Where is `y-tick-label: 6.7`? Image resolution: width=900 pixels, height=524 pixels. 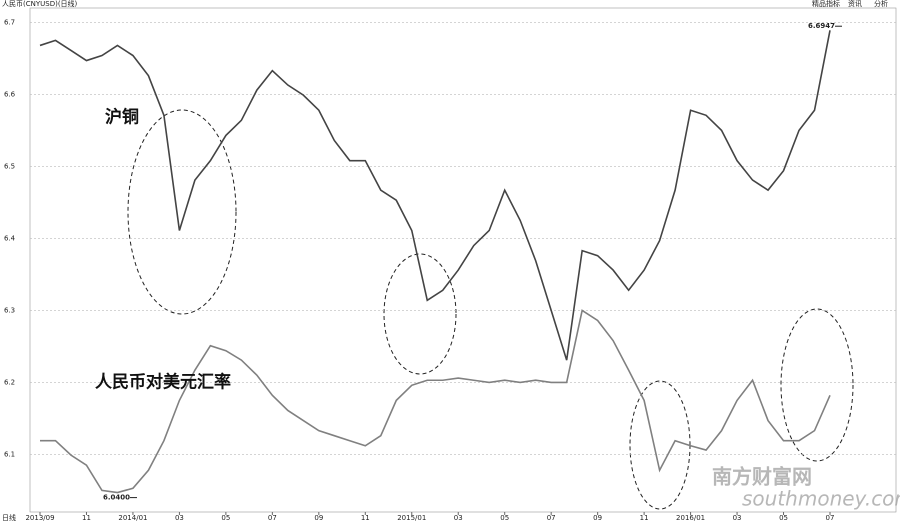 y-tick-label: 6.7 is located at coordinates (9, 22).